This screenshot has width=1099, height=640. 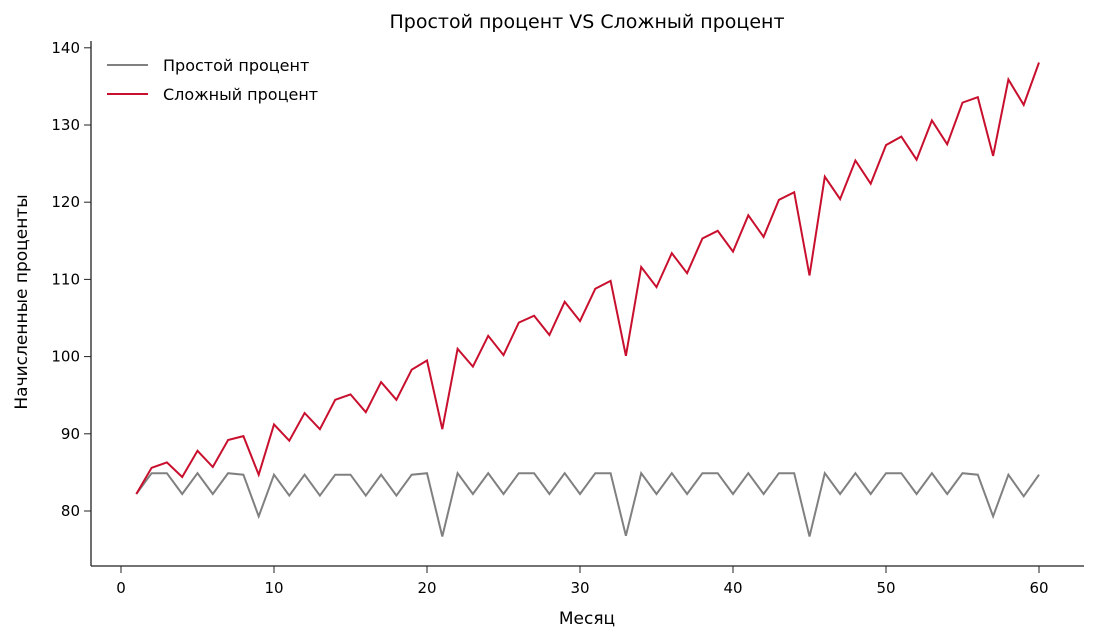 I want to click on series-line-simple-interest, so click(x=587, y=503).